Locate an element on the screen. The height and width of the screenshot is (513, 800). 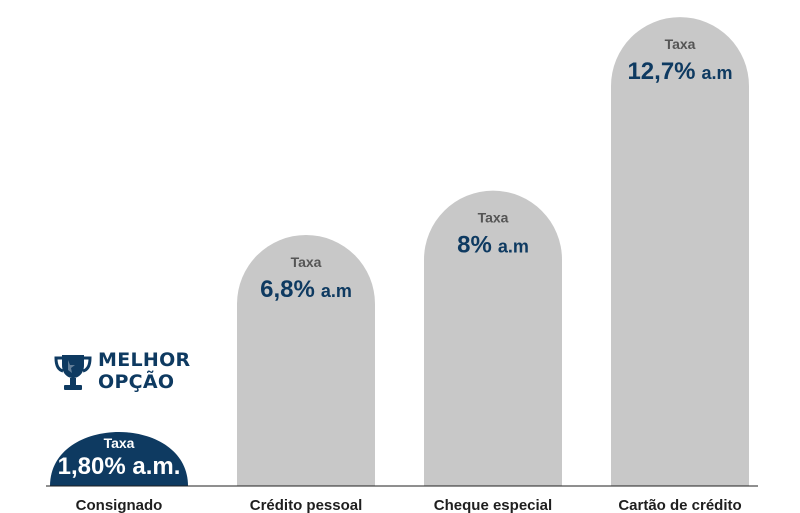
best-option-badge: MELHOR OPÇÃO is located at coordinates (127, 374).